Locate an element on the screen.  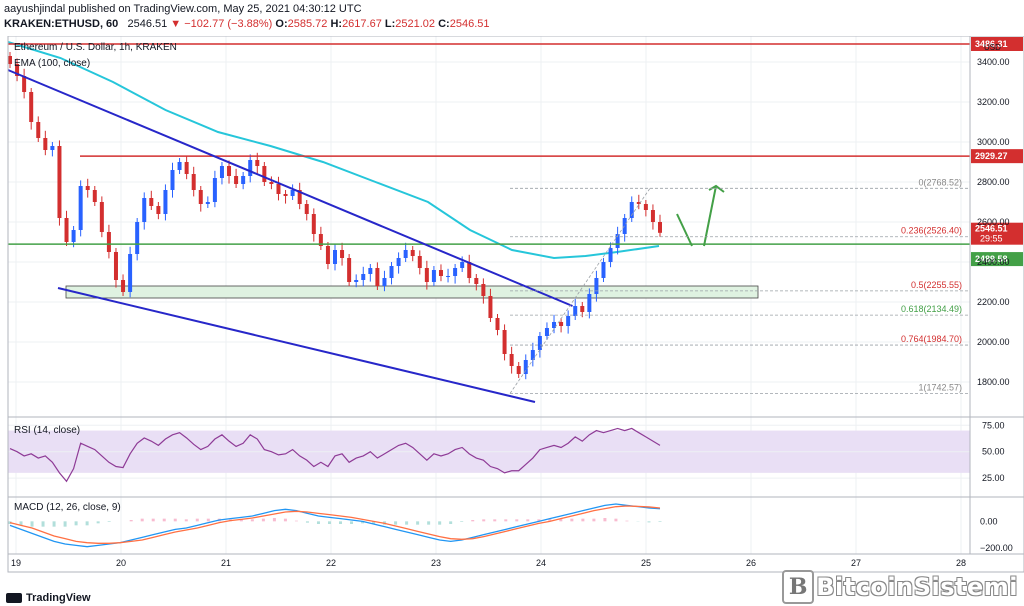
y-tick-label: 3400.00 is located at coordinates (993, 62).